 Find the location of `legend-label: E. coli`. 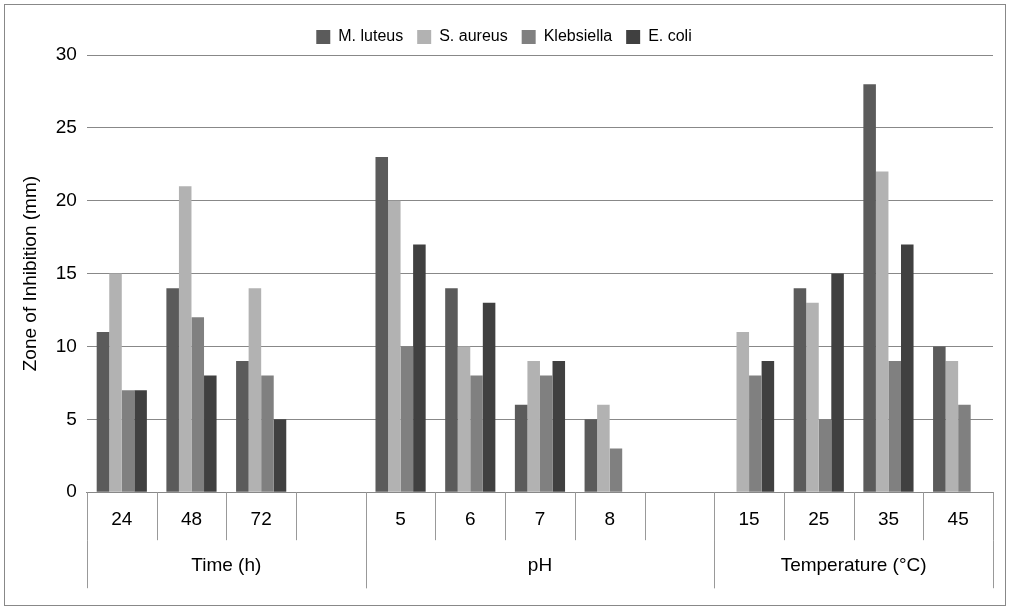

legend-label: E. coli is located at coordinates (670, 36).